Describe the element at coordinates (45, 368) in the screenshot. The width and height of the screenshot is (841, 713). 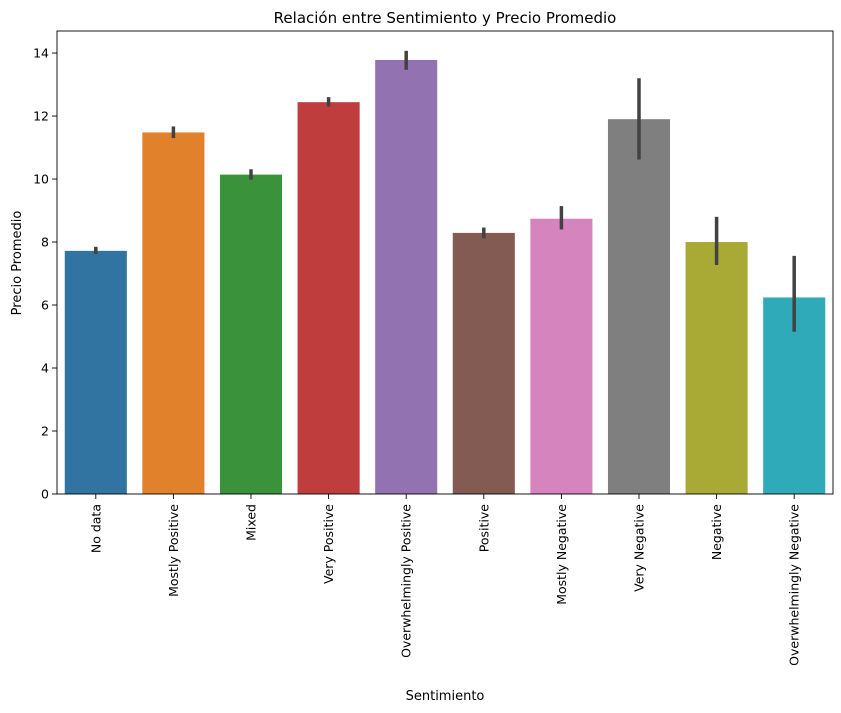
I see `y-tick-label: 4` at that location.